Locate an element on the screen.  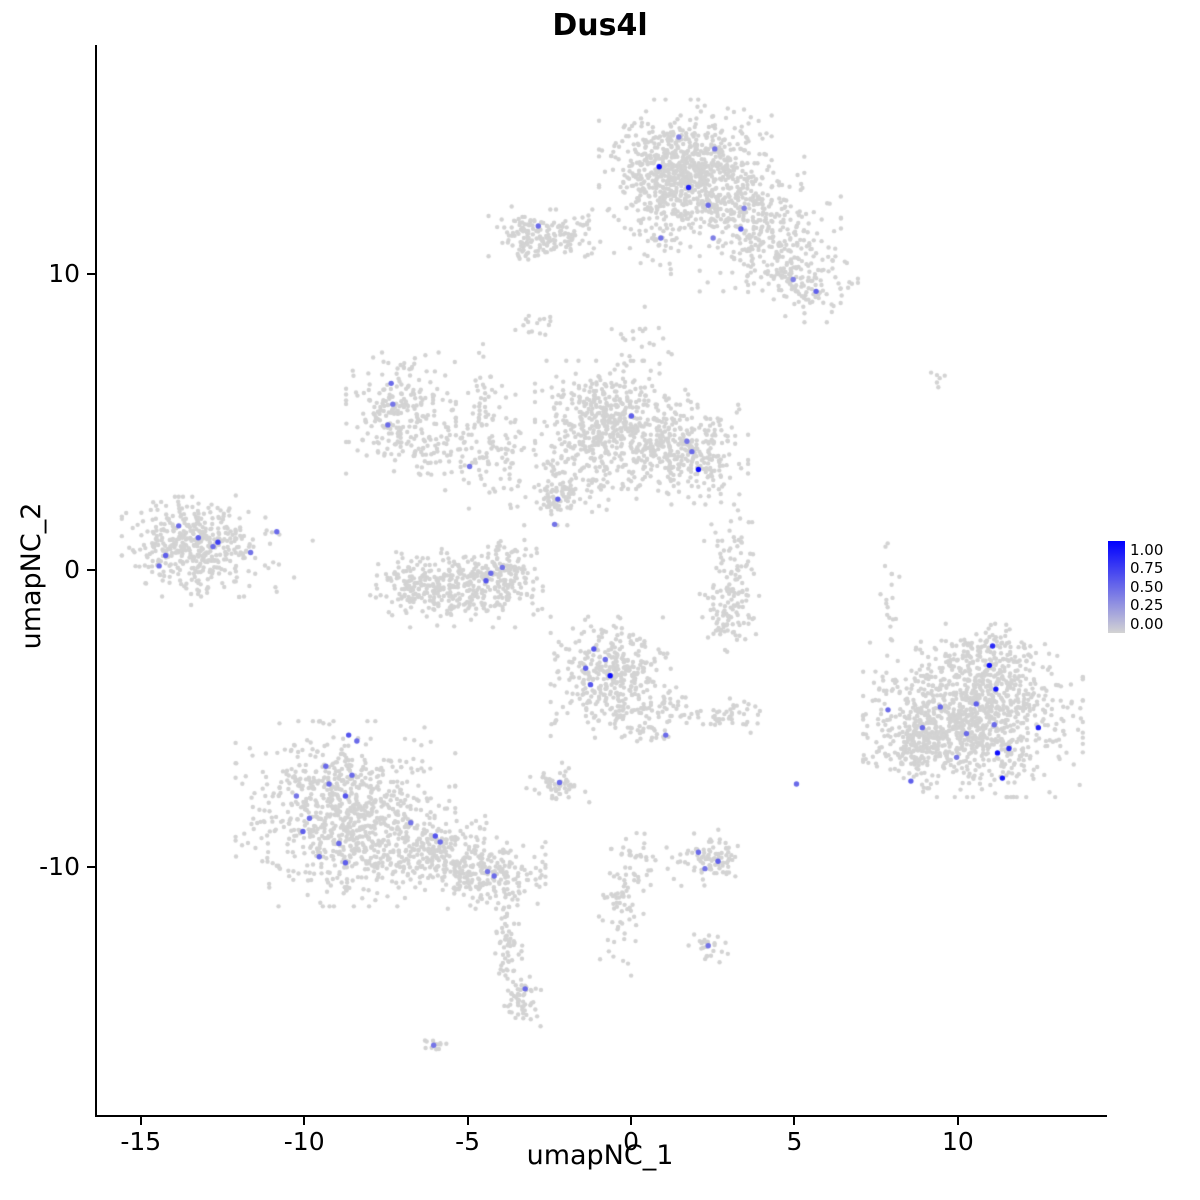
legend-gradient-bar is located at coordinates (1116, 587).